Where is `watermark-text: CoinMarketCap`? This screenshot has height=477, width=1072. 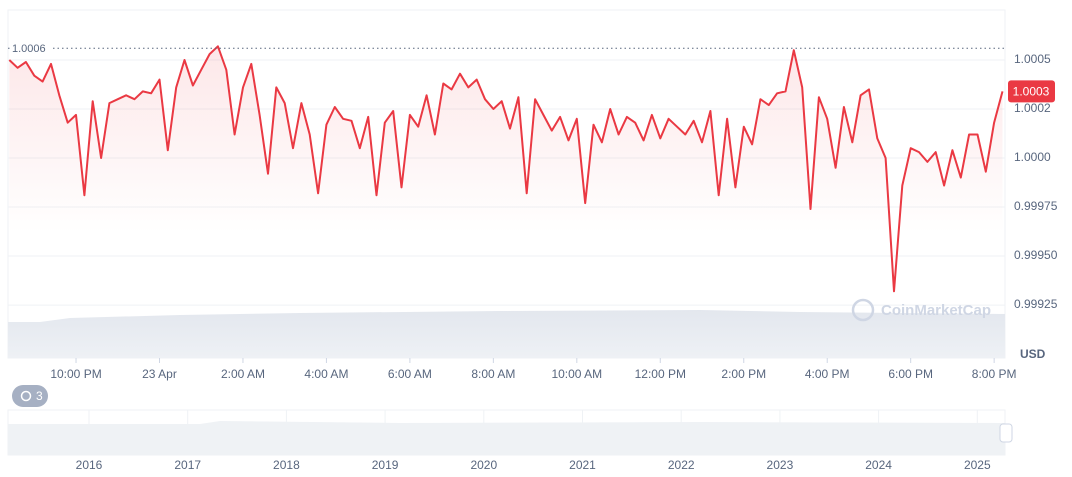 watermark-text: CoinMarketCap is located at coordinates (936, 310).